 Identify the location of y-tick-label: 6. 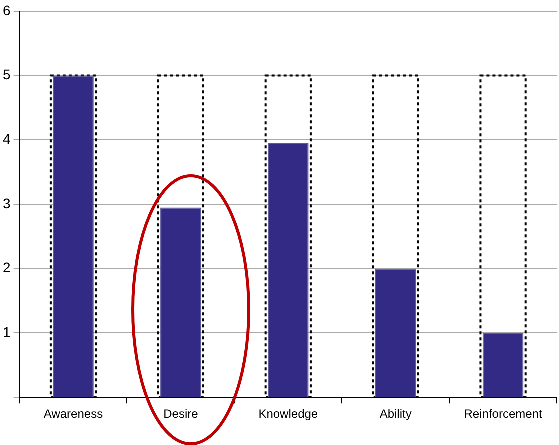
(6, 10).